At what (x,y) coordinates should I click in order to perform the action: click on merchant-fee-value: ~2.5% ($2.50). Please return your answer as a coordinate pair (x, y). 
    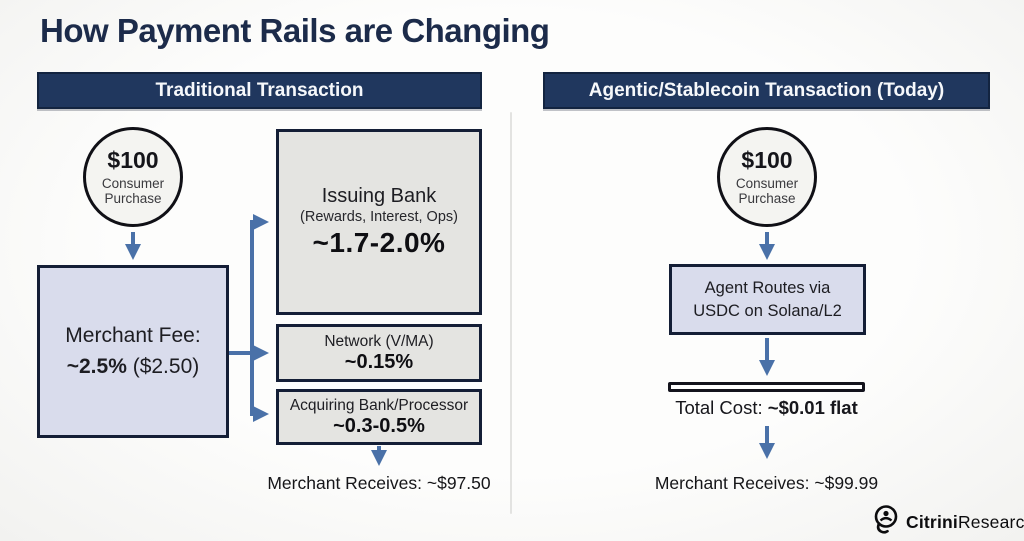
    Looking at the image, I should click on (133, 366).